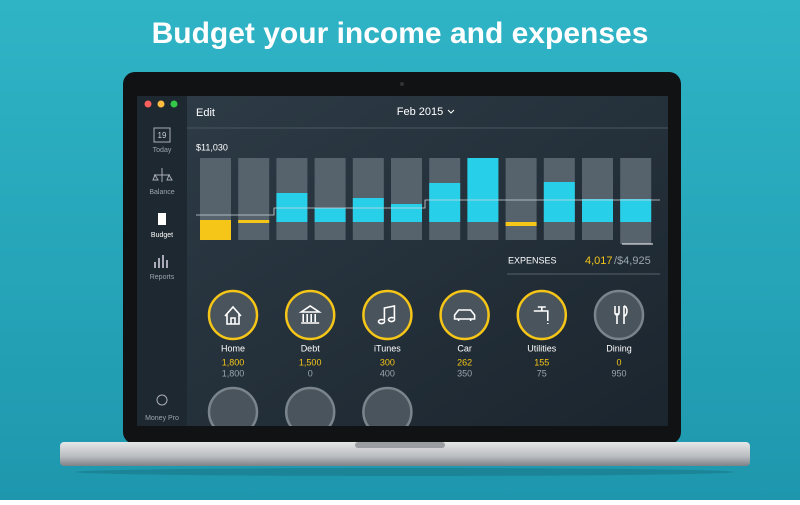 This screenshot has width=800, height=505. I want to click on reports-icon, so click(161, 261).